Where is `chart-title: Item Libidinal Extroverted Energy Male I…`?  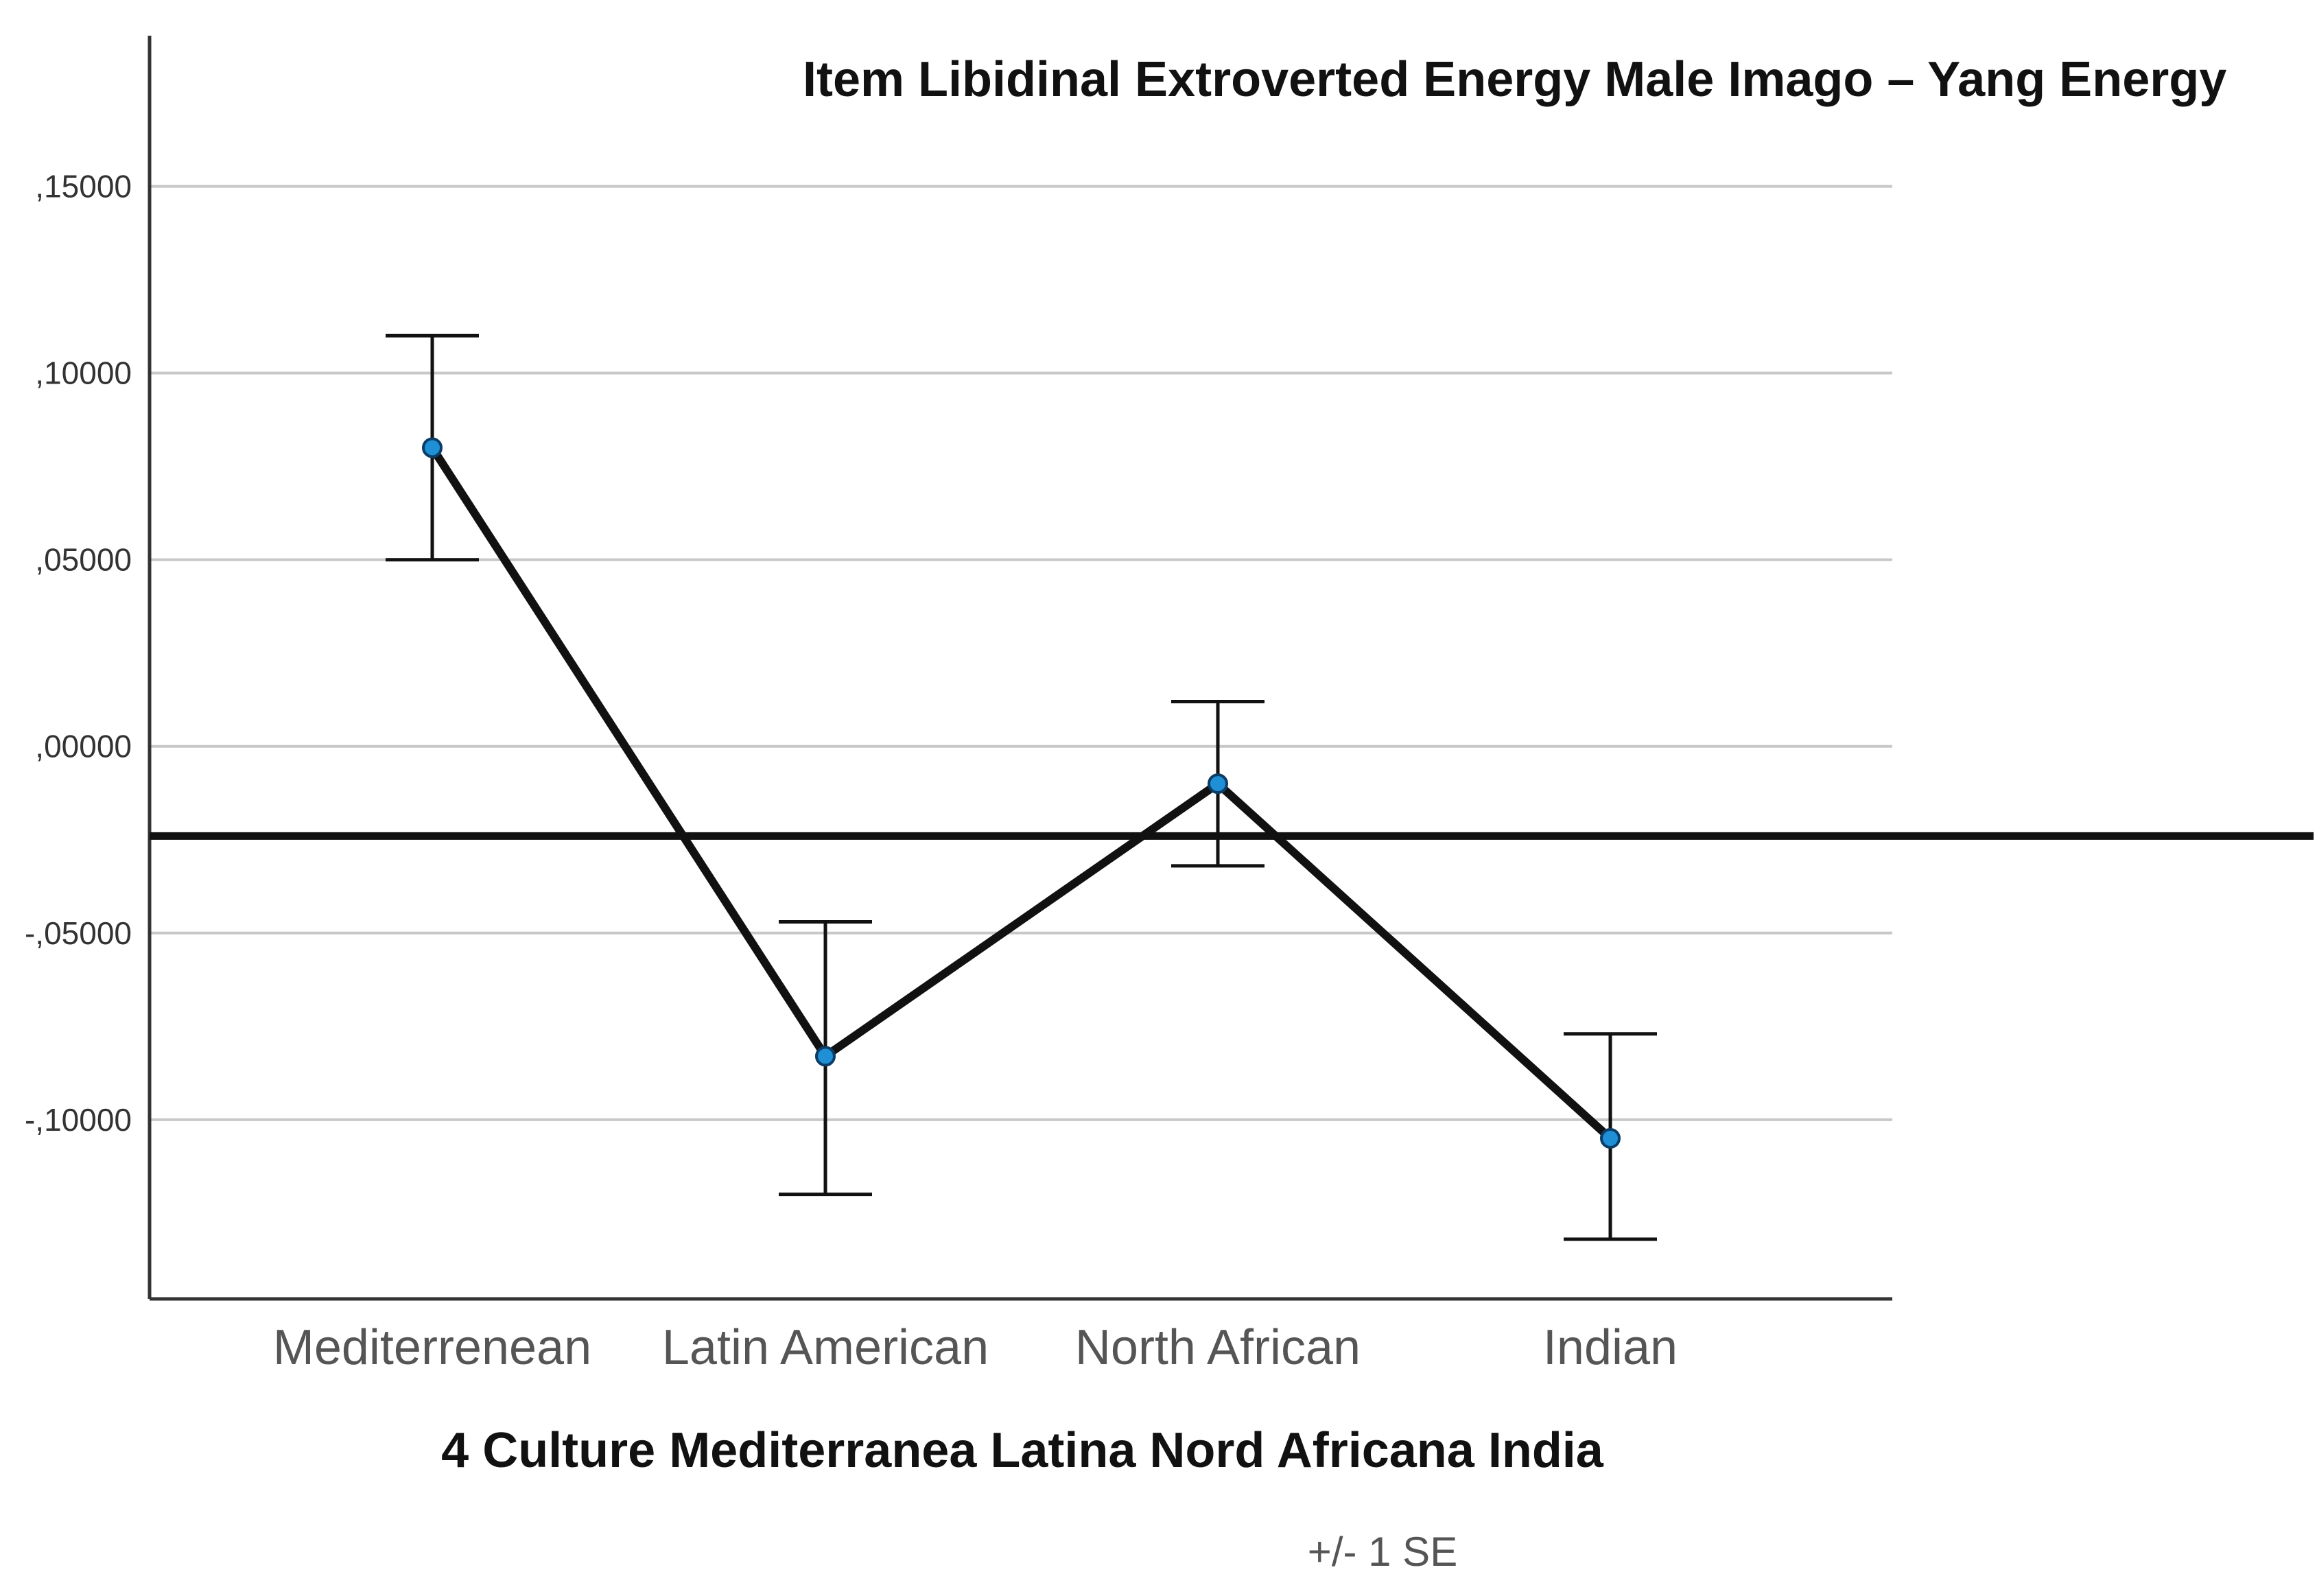 chart-title: Item Libidinal Extroverted Energy Male I… is located at coordinates (1514, 79).